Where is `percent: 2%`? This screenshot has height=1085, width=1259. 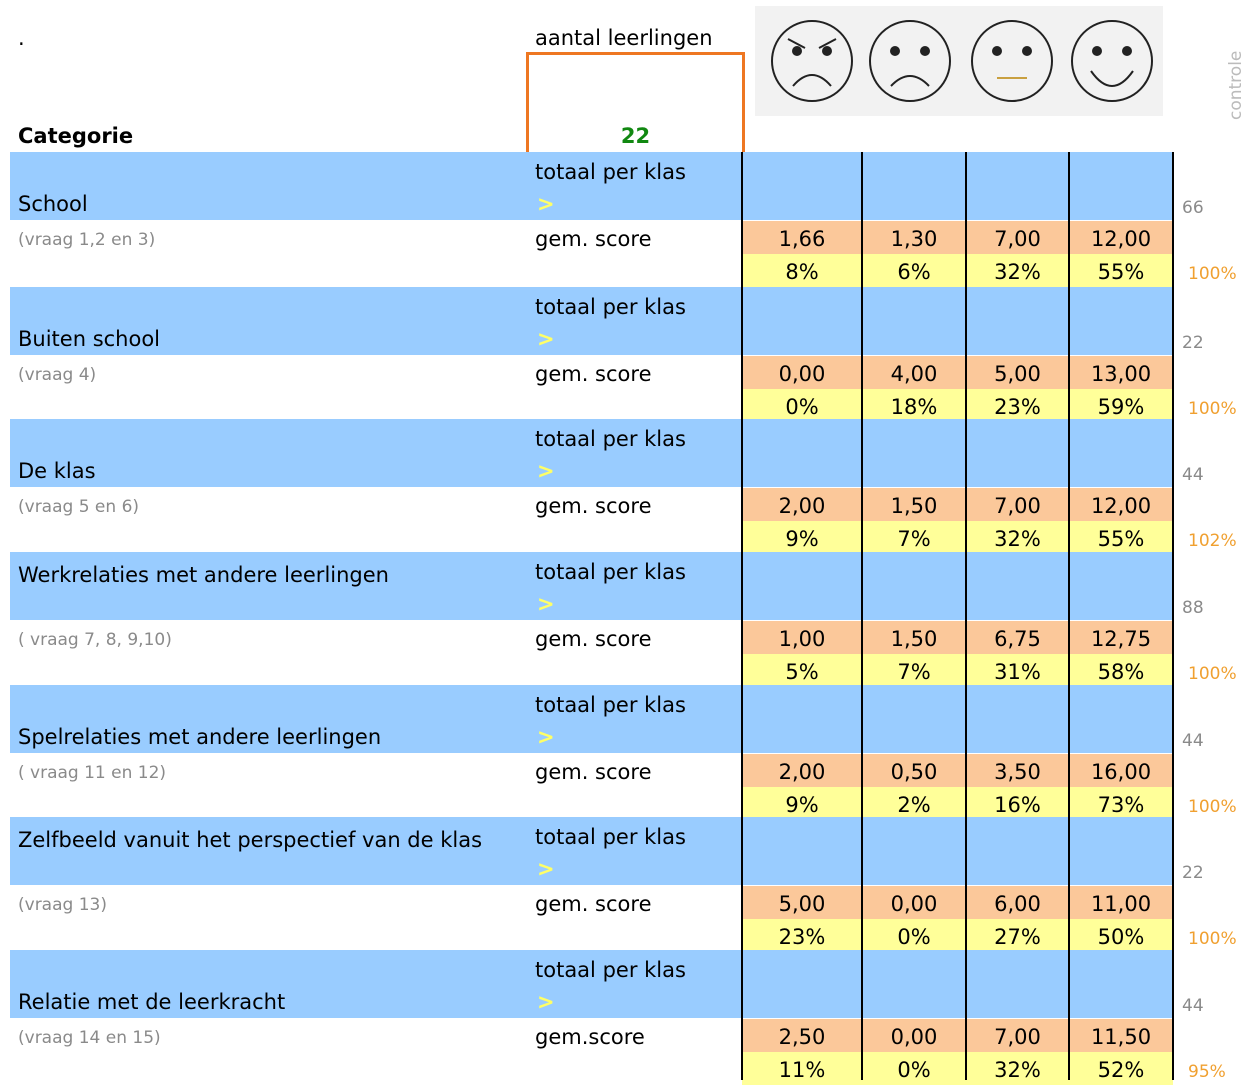 percent: 2% is located at coordinates (914, 805).